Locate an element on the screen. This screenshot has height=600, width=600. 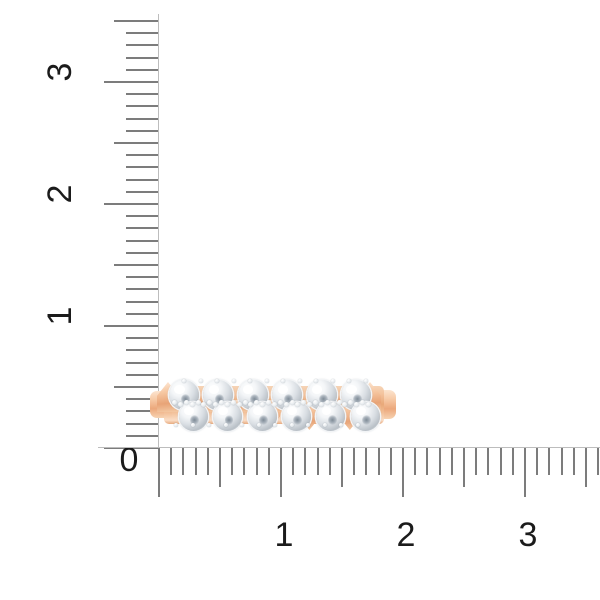
horizontal-ruler-label-1: 1 is located at coordinates (284, 535).